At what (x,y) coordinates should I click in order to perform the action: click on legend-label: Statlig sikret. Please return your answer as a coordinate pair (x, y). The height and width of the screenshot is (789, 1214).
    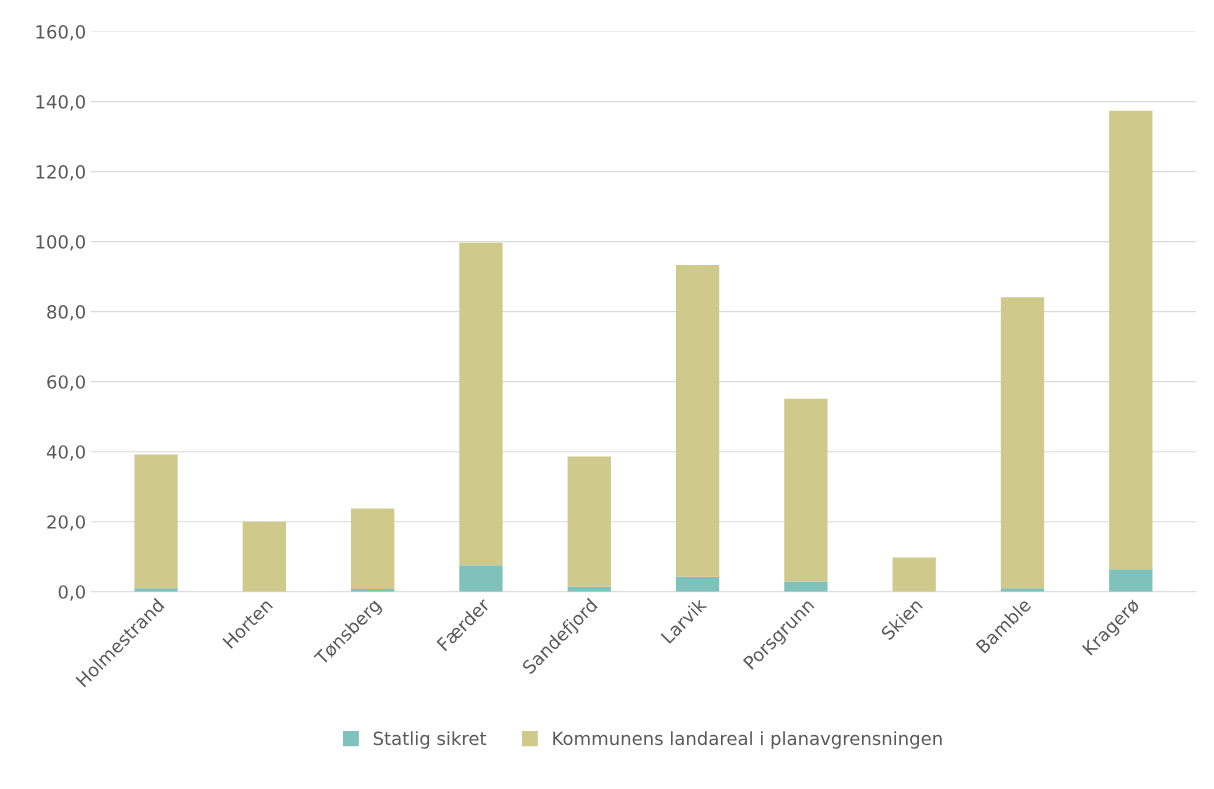
    Looking at the image, I should click on (430, 740).